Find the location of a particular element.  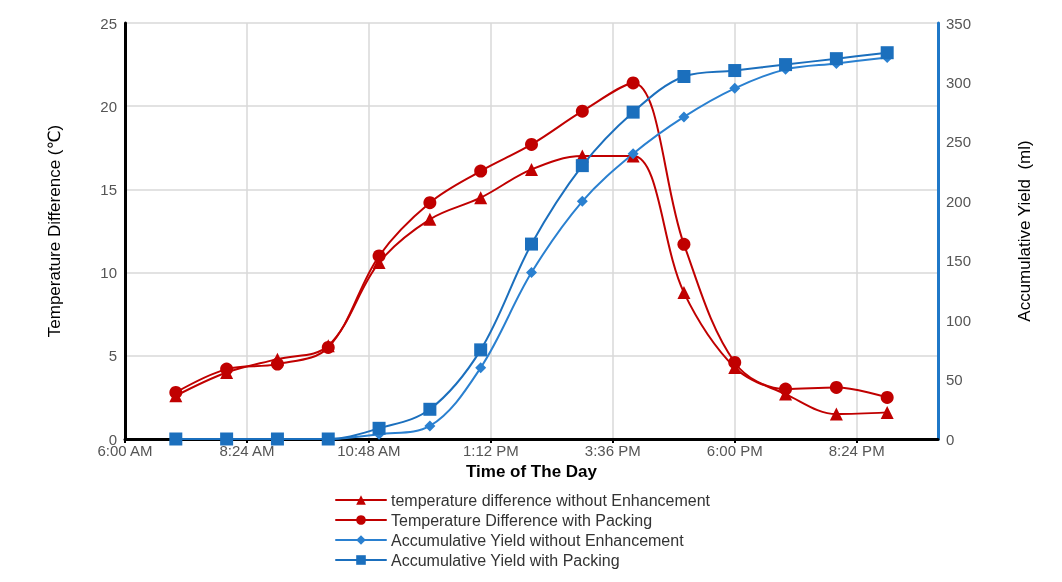

y-tick-label: 25 is located at coordinates (108, 23).